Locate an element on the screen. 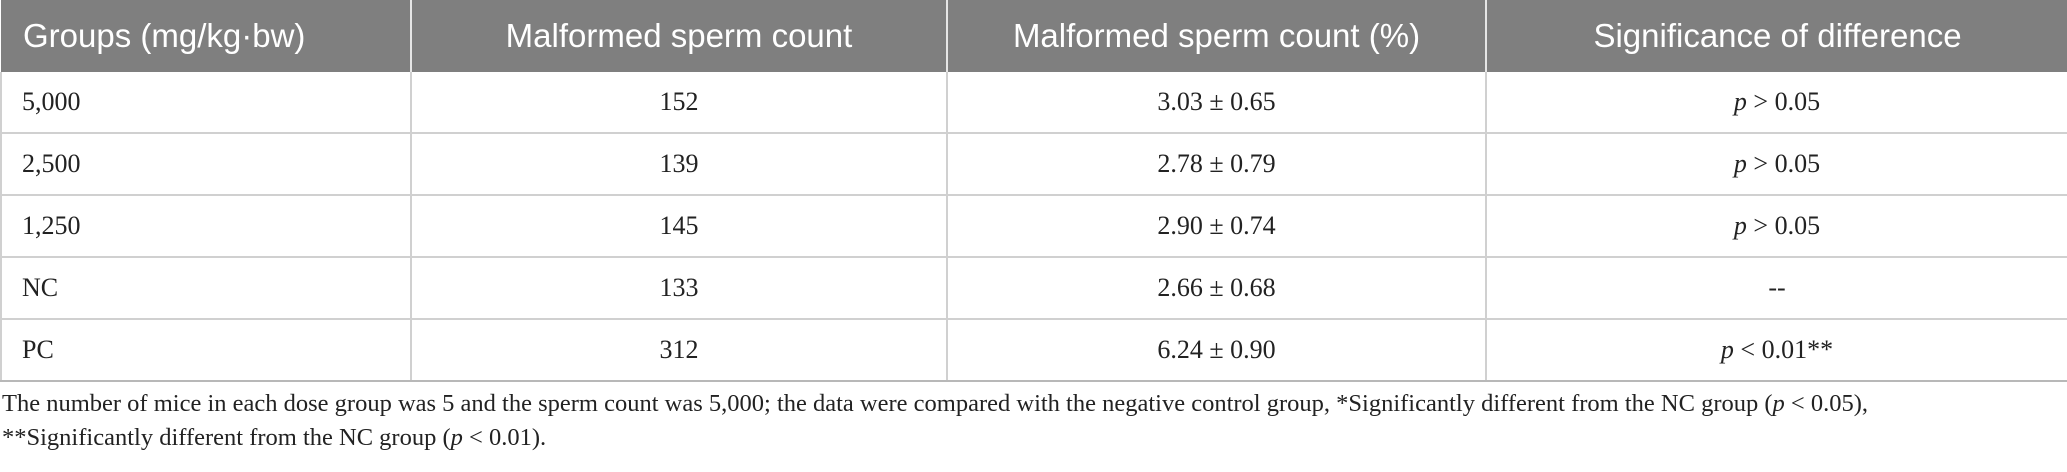 Image resolution: width=2067 pixels, height=472 pixels. p-value: < 0.01** is located at coordinates (1783, 349).